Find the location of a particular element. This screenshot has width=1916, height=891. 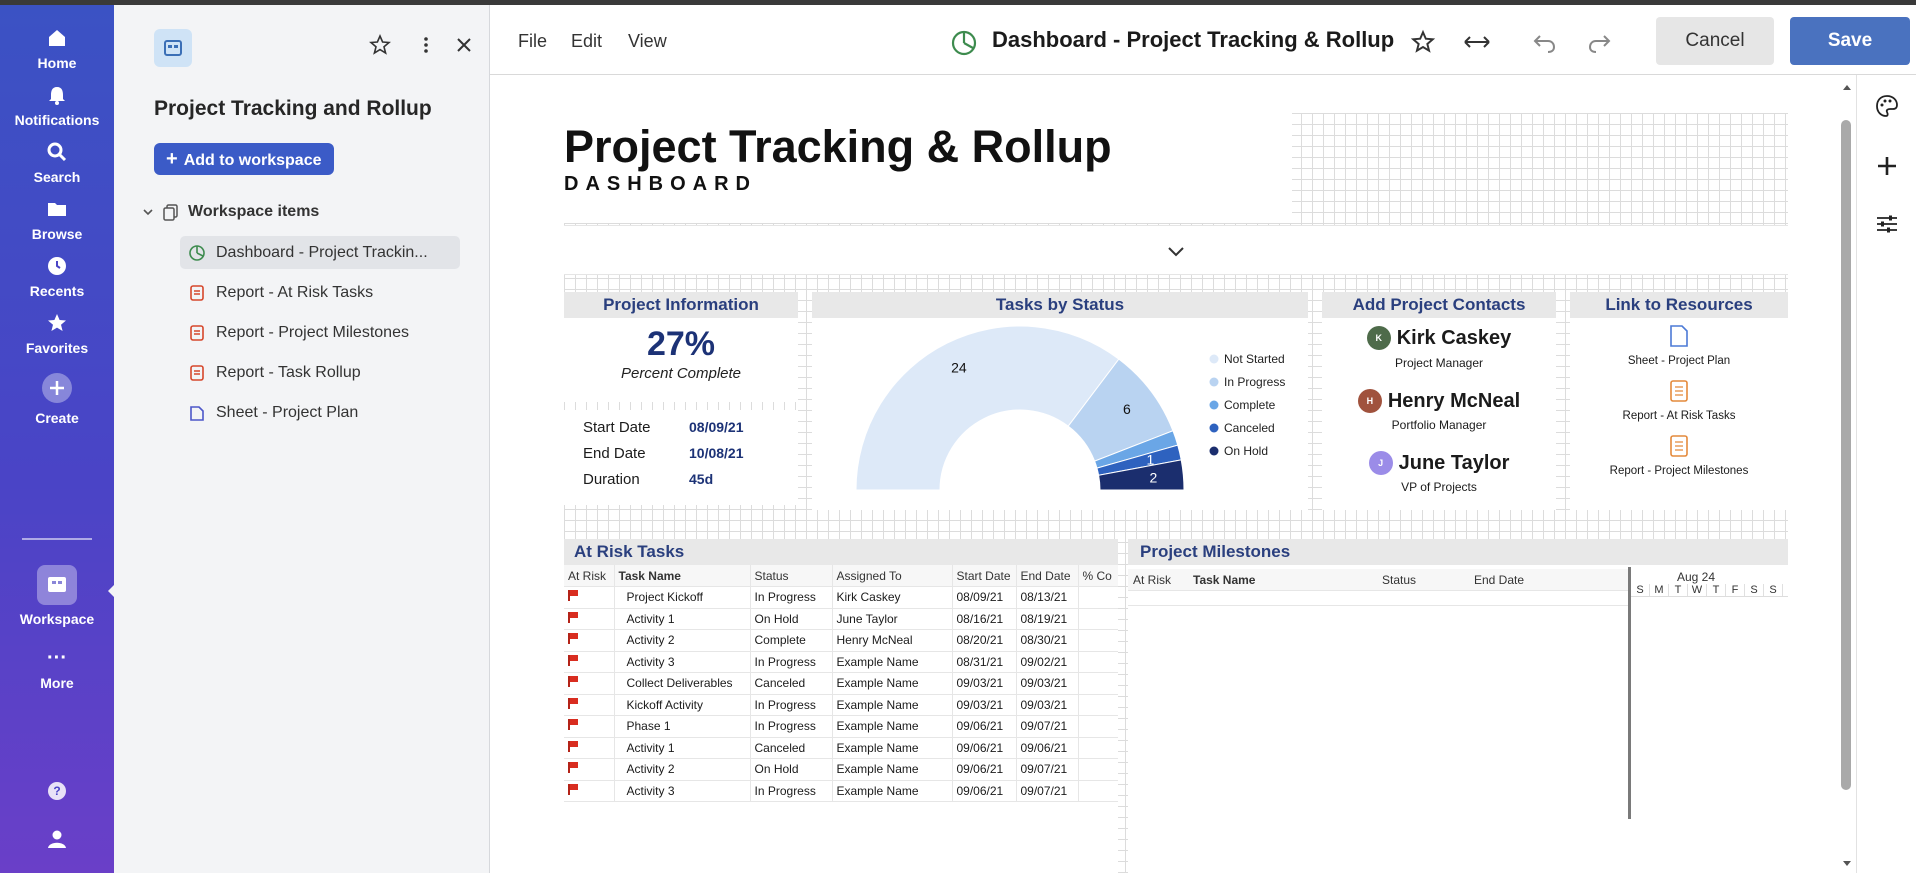

table-cell: Kirk Caskey is located at coordinates (892, 597).